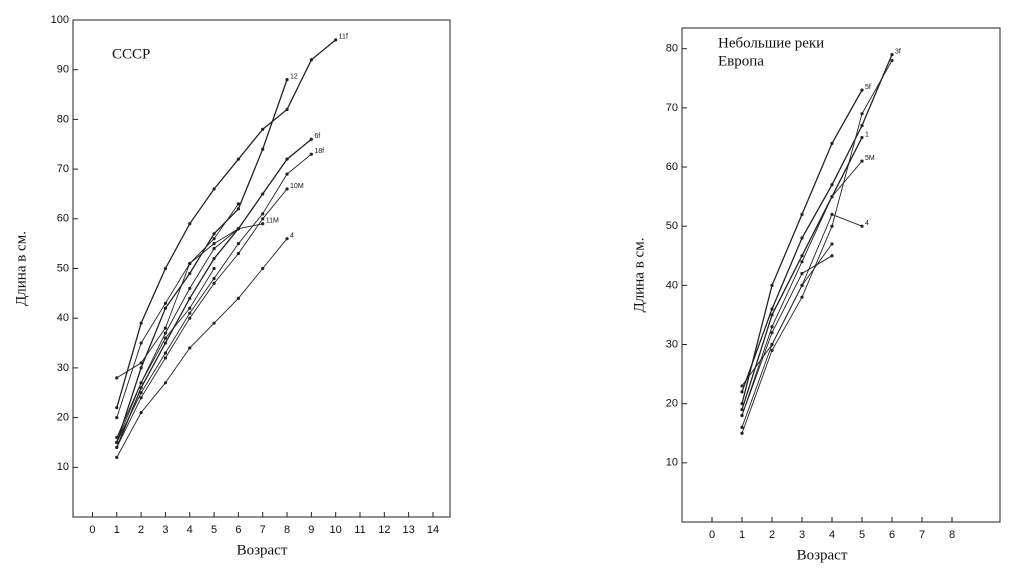 The width and height of the screenshot is (1024, 576). Describe the element at coordinates (868, 87) in the screenshot. I see `line-end-label: 5f` at that location.